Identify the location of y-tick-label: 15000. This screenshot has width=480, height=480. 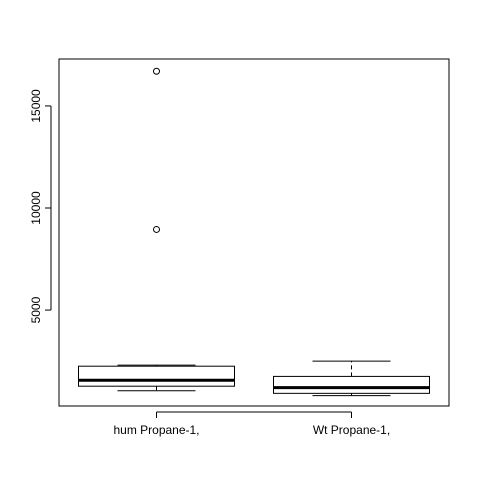
(36, 106).